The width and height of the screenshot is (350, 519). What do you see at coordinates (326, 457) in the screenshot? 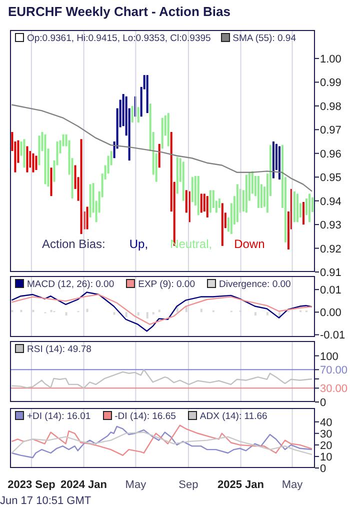
I see `y-tick-label: 10` at bounding box center [326, 457].